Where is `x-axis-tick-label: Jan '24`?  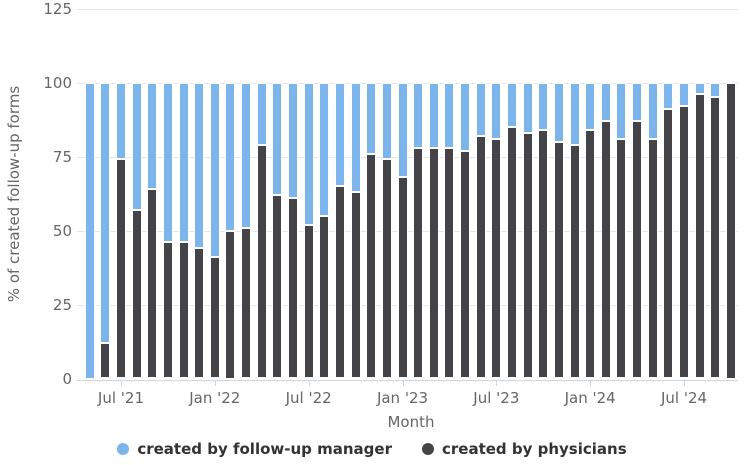 x-axis-tick-label: Jan '24 is located at coordinates (590, 397).